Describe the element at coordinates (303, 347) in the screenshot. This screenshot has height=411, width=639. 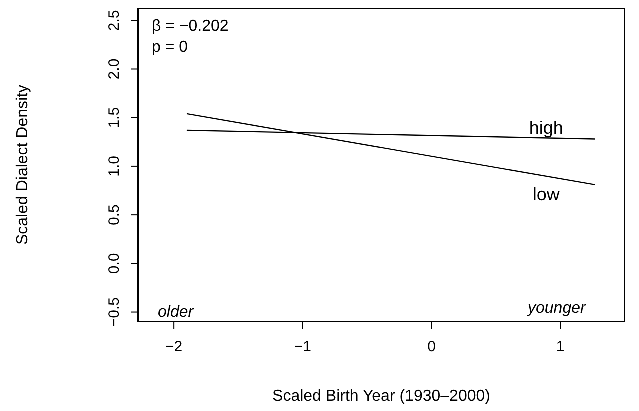
I see `x-tick-label: −1` at that location.